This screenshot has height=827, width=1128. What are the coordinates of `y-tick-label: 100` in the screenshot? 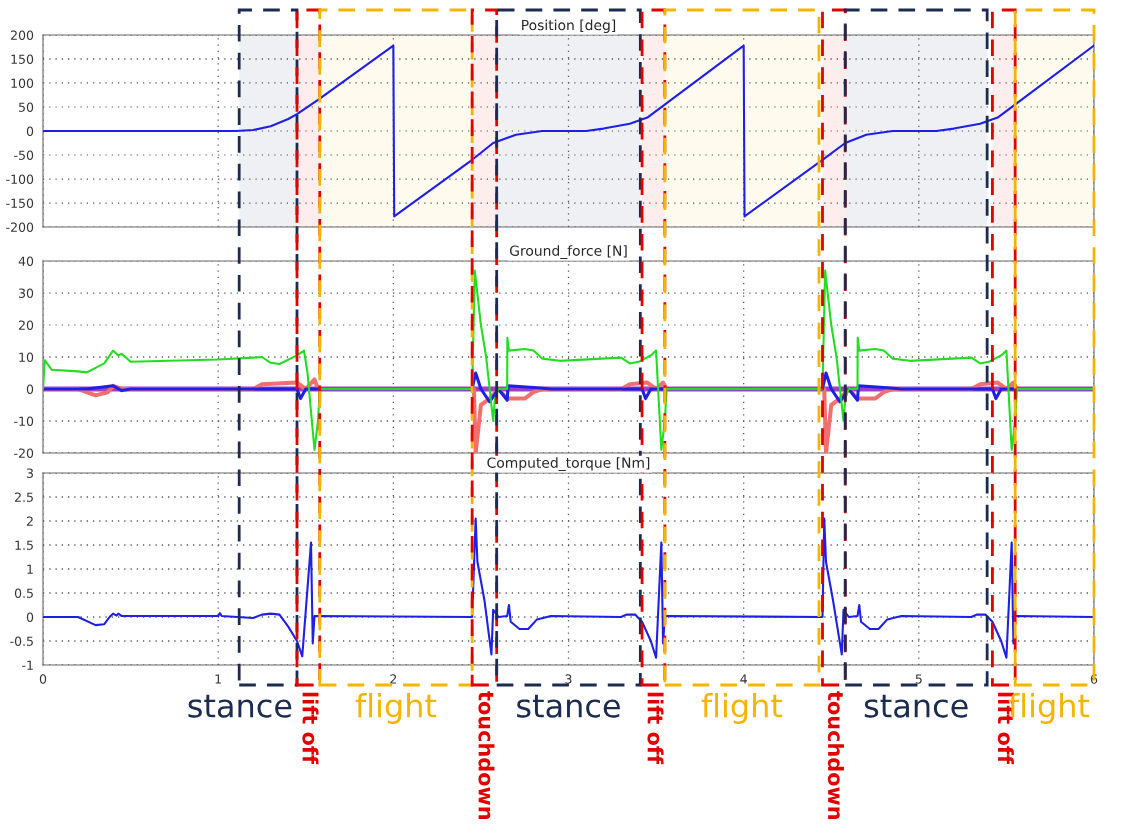 It's located at (22, 83).